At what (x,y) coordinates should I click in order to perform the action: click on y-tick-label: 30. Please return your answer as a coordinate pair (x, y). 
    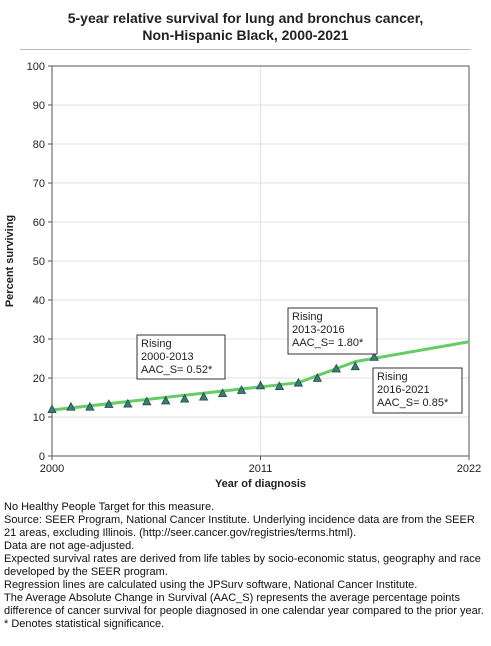
    Looking at the image, I should click on (39, 340).